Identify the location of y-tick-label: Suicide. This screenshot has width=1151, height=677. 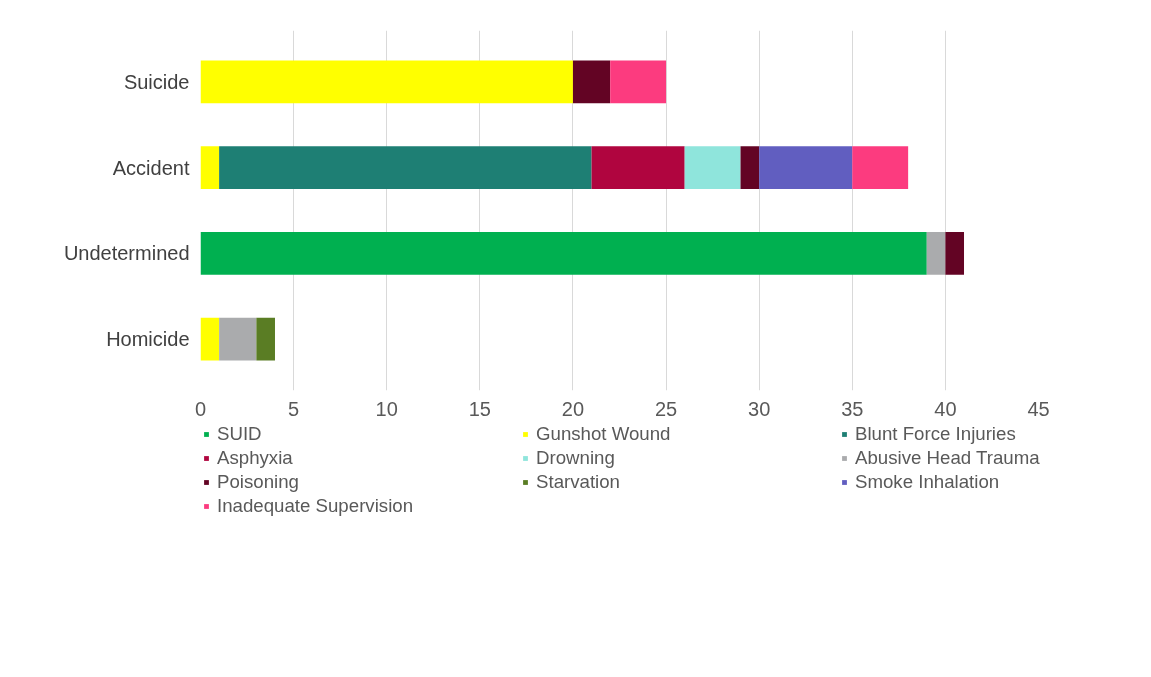
(156, 81).